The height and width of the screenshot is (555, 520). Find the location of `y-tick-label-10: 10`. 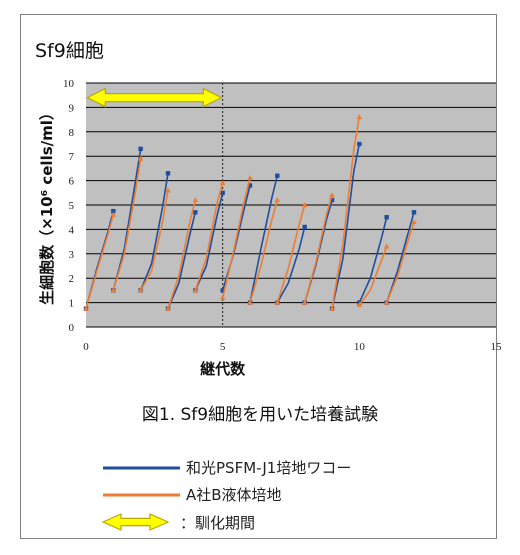

y-tick-label-10: 10 is located at coordinates (69, 84).